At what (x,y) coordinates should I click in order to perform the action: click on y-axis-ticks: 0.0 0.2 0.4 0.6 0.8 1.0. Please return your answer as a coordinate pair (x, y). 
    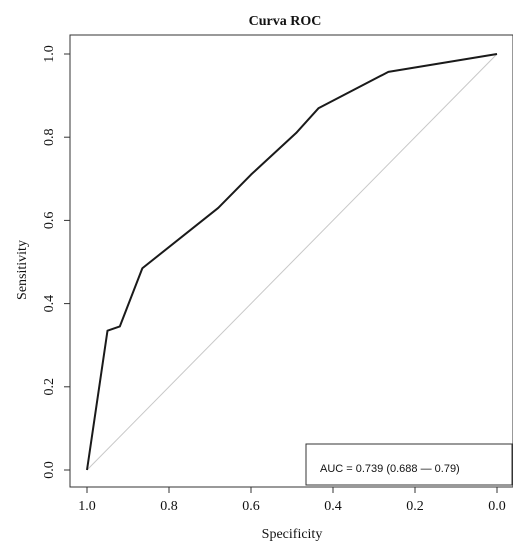
    Looking at the image, I should click on (56, 262).